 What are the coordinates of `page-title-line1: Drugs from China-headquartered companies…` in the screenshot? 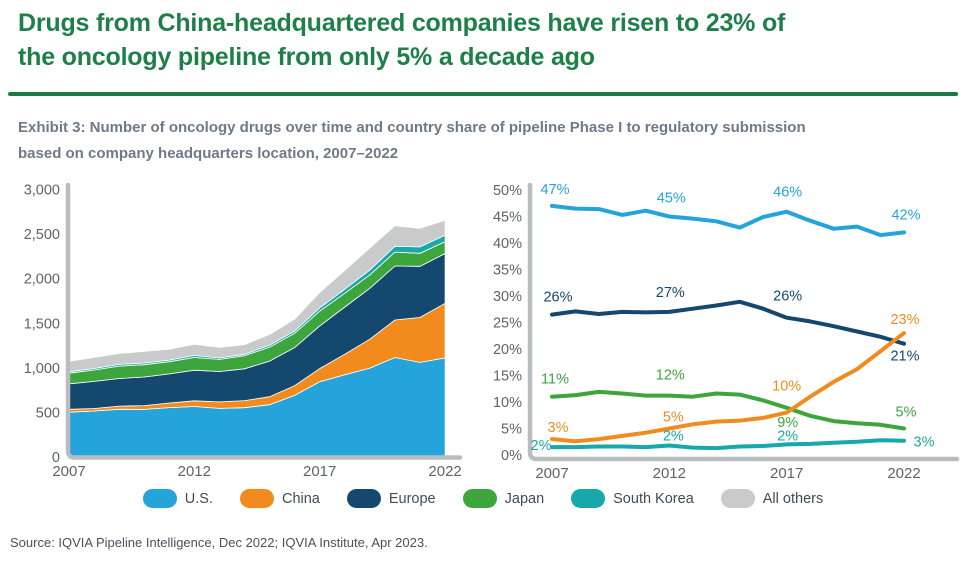 It's located at (402, 23).